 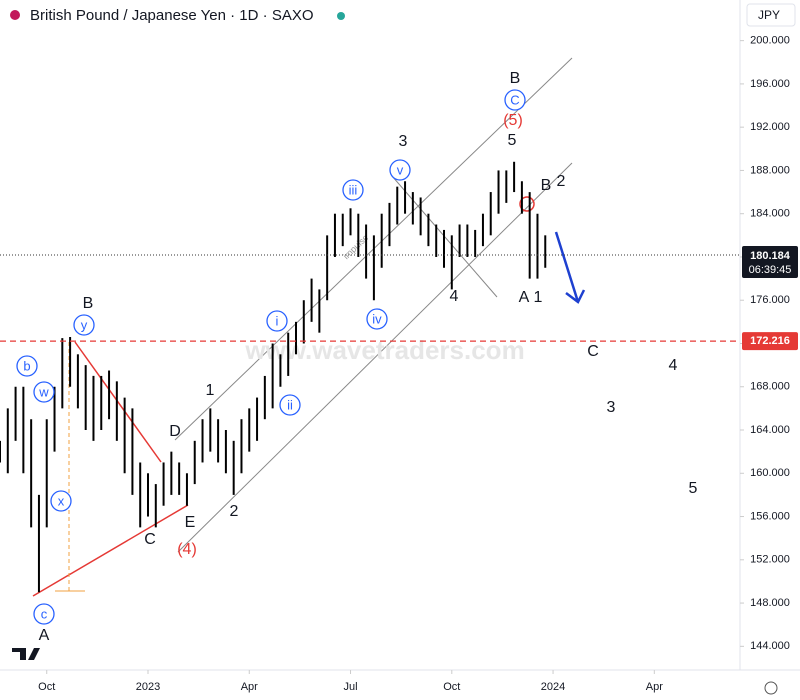 I want to click on y-tick-label: 168.000, so click(x=770, y=387).